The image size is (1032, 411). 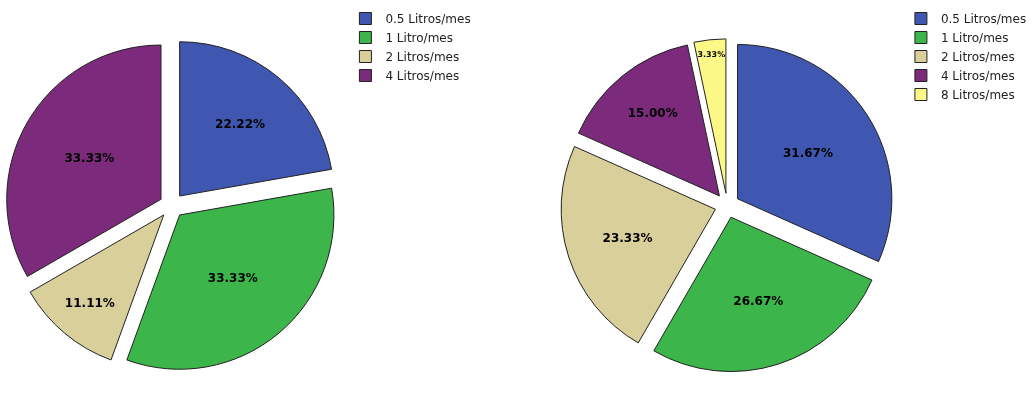 I want to click on data-label: 23.33%, so click(x=627, y=237).